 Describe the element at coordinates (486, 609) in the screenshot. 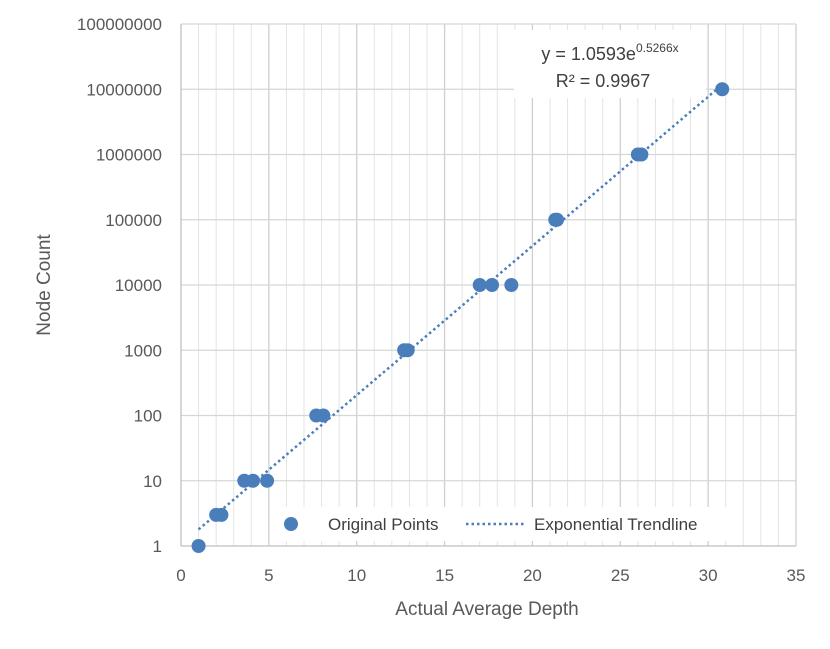

I see `x-axis-title: Actual Average Depth` at that location.